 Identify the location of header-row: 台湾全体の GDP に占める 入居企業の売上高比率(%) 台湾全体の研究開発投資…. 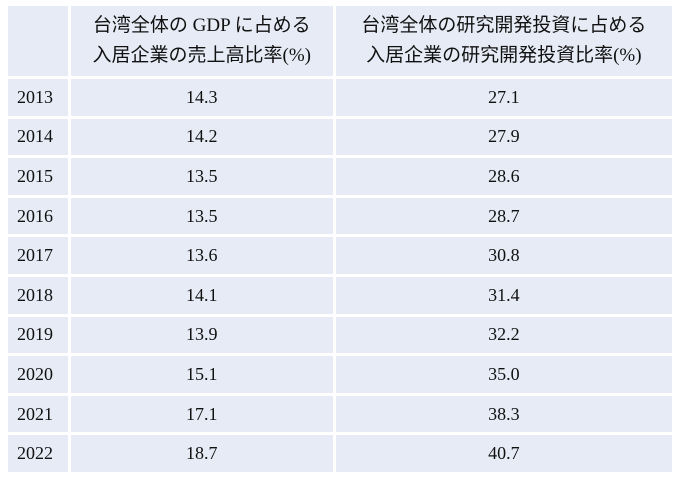
(340, 41).